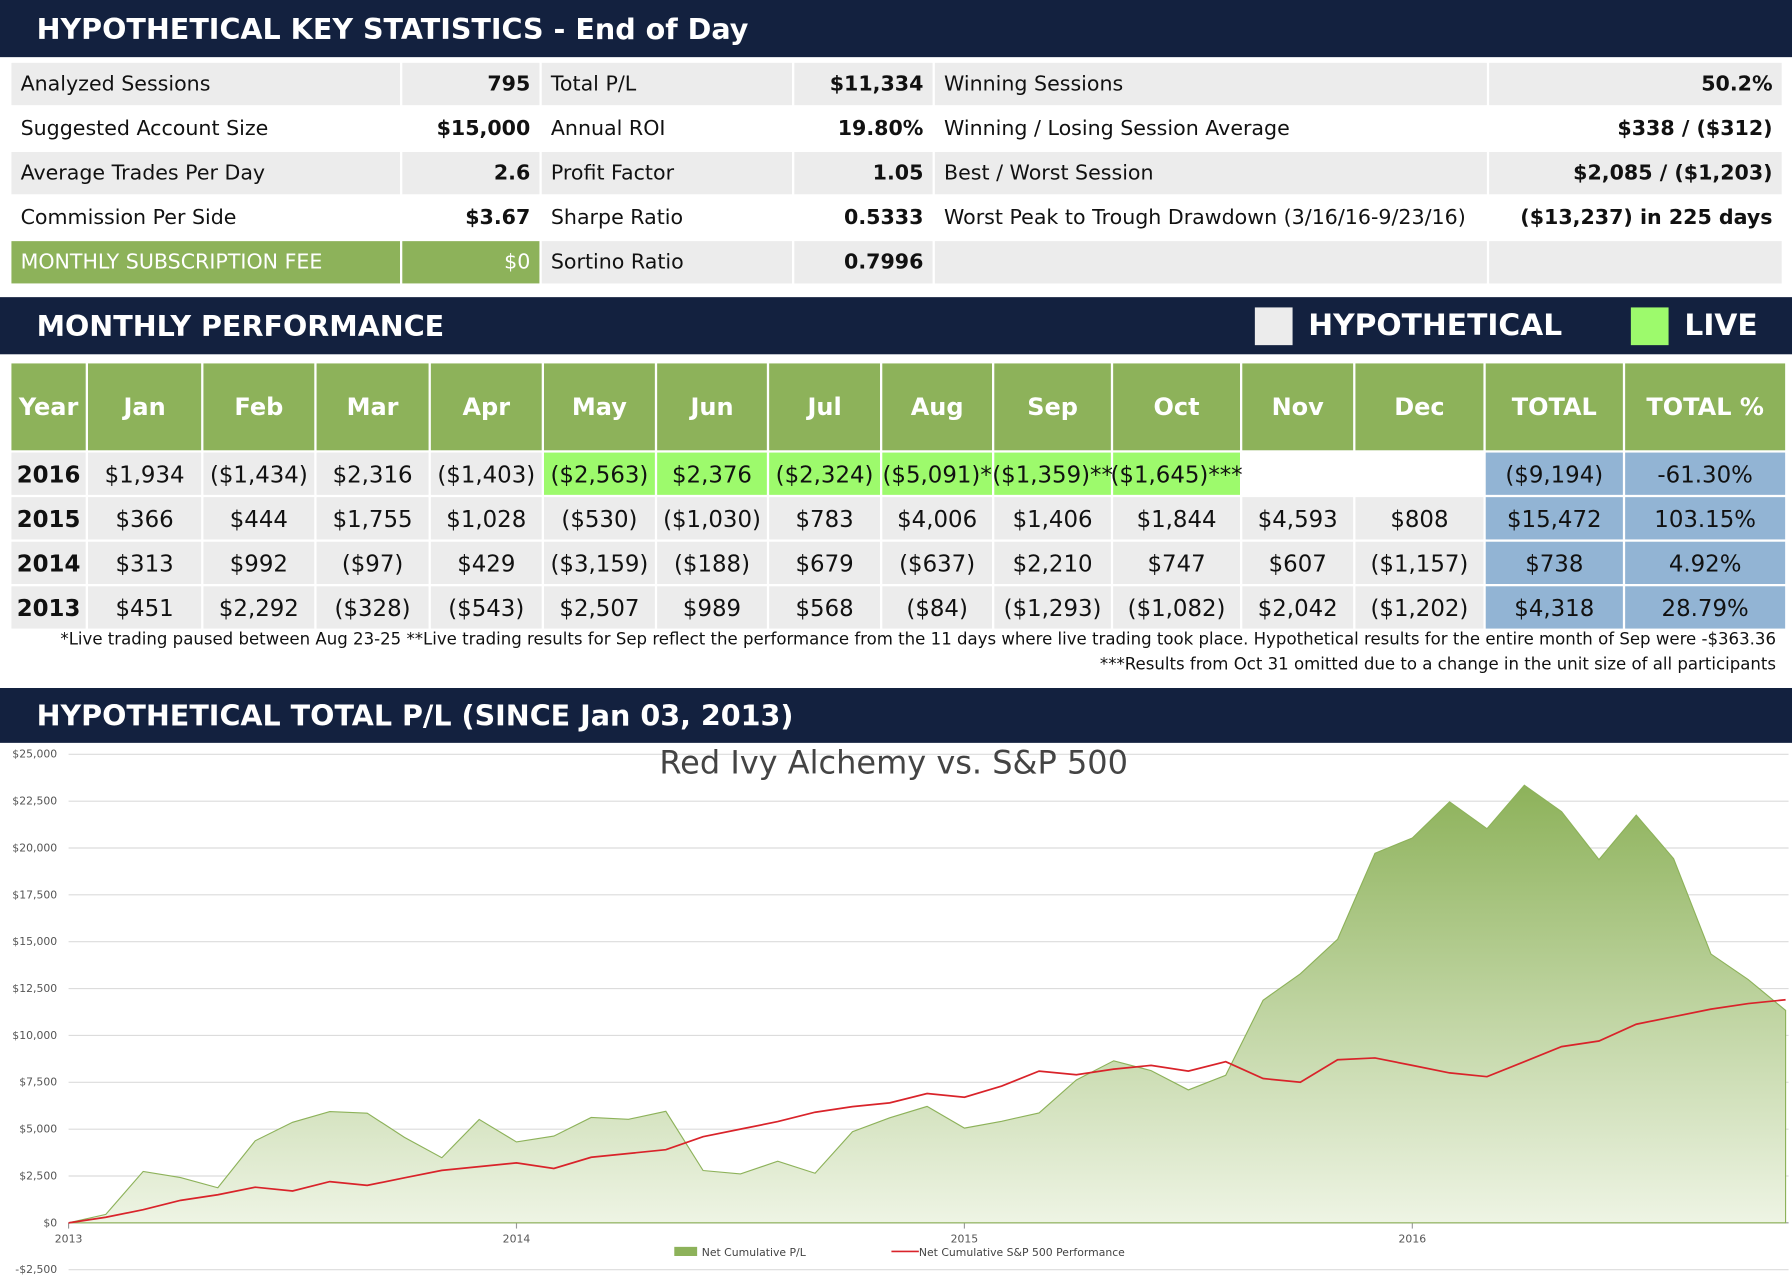 The width and height of the screenshot is (1792, 1283). Describe the element at coordinates (48, 607) in the screenshot. I see `year-cell: 2013` at that location.